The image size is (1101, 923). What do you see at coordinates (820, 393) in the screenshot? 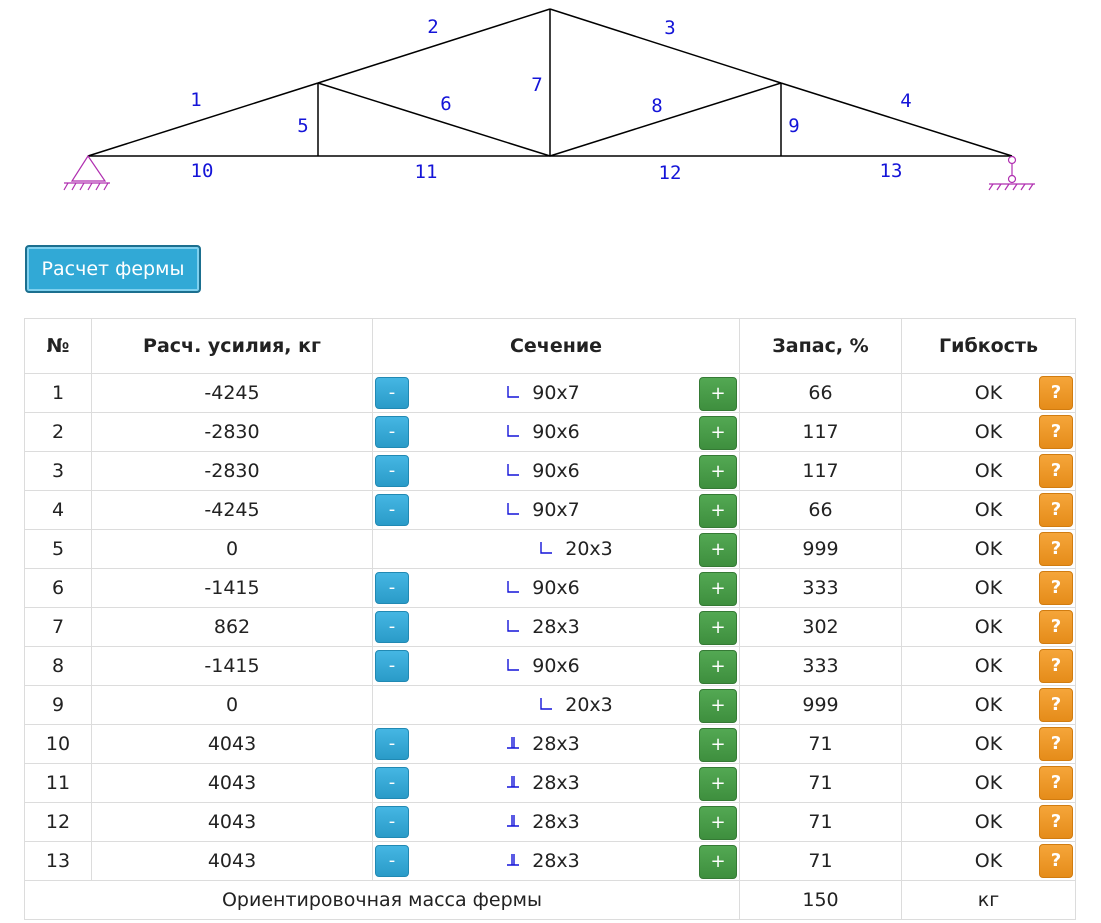
I see `row-reserve: 66` at bounding box center [820, 393].